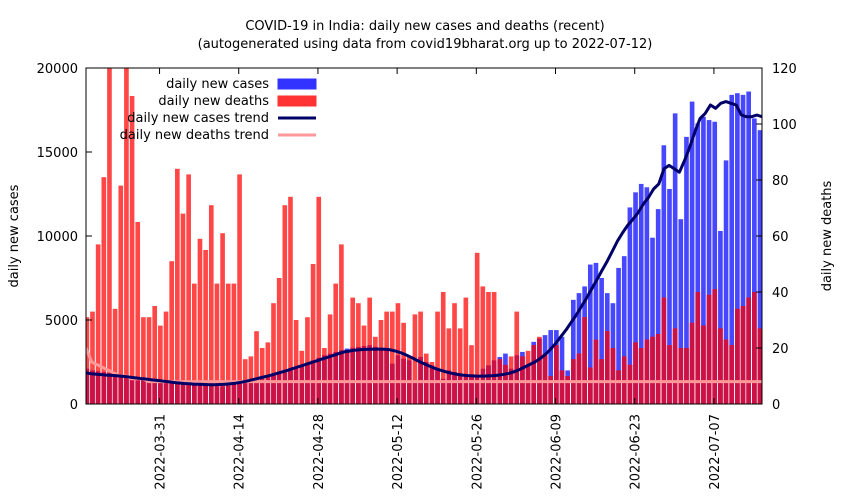 Image resolution: width=850 pixels, height=500 pixels. I want to click on x-tick-label: 2022-05-26, so click(477, 452).